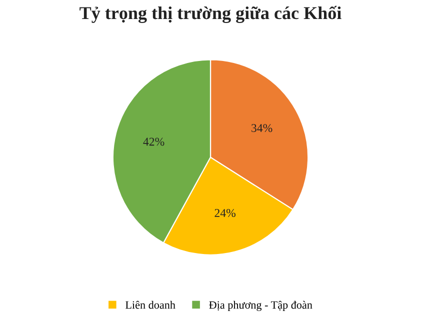 The height and width of the screenshot is (321, 421). I want to click on legend-label: Địa phương - Tập đoàn, so click(260, 305).